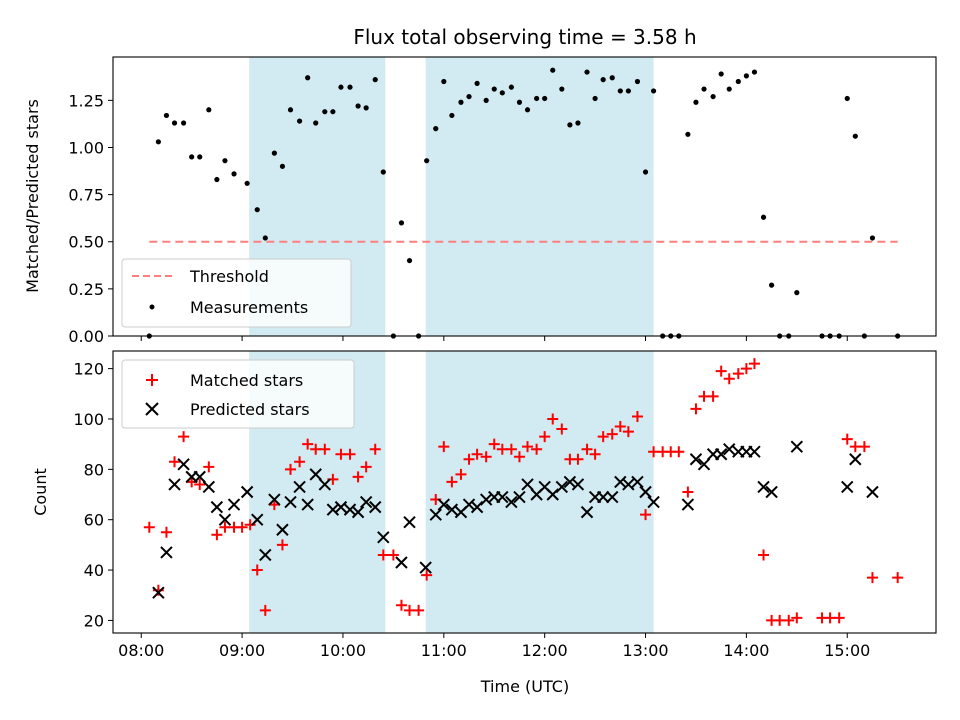  I want to click on x-tick-label: 14:00, so click(746, 650).